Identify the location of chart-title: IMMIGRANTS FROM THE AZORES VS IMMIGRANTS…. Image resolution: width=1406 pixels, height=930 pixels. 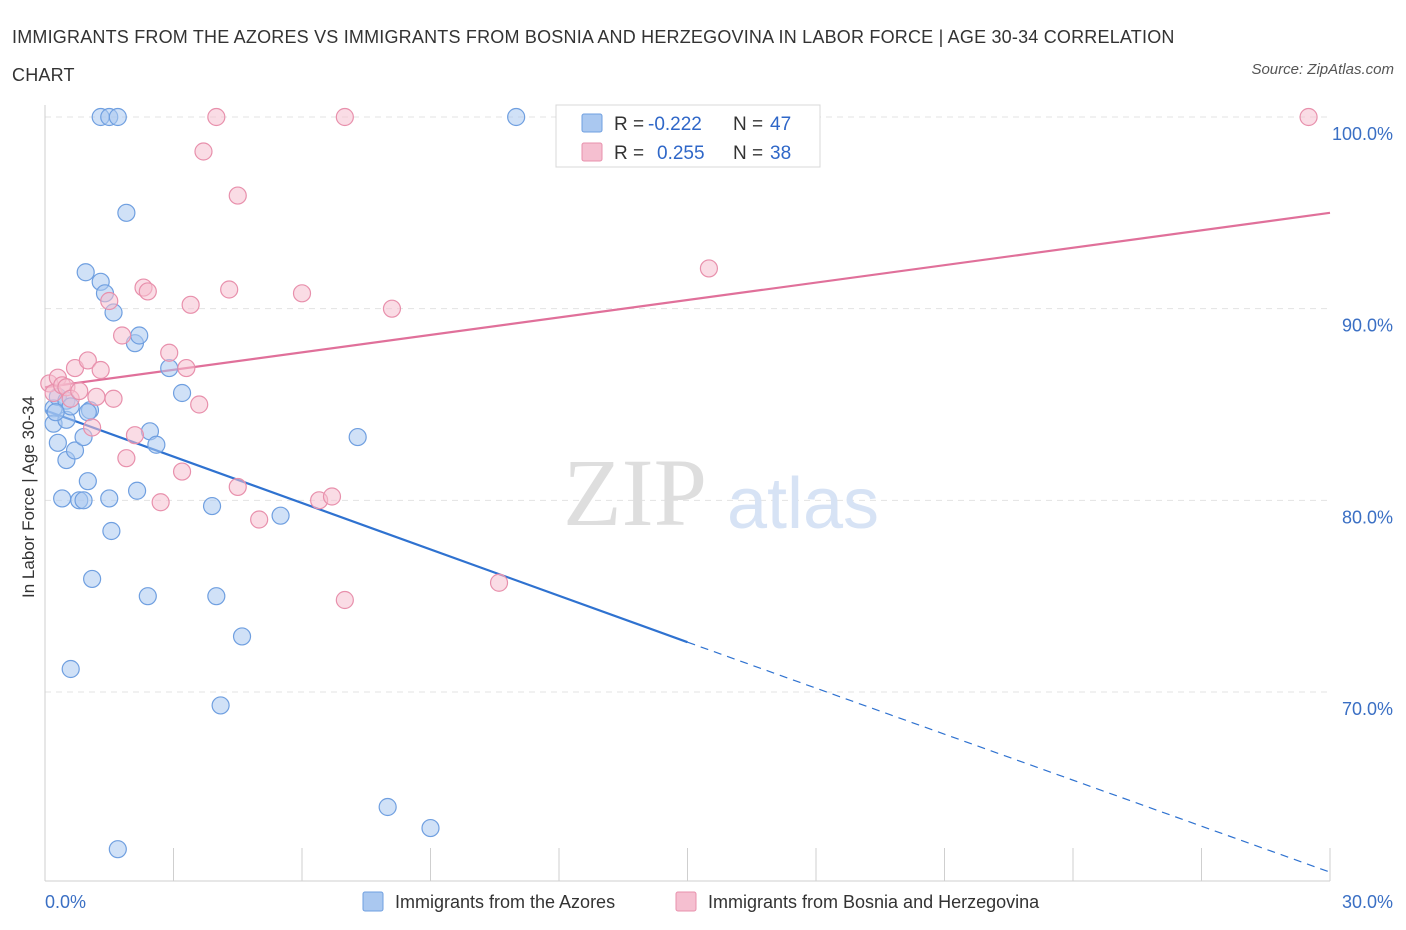
(593, 56).